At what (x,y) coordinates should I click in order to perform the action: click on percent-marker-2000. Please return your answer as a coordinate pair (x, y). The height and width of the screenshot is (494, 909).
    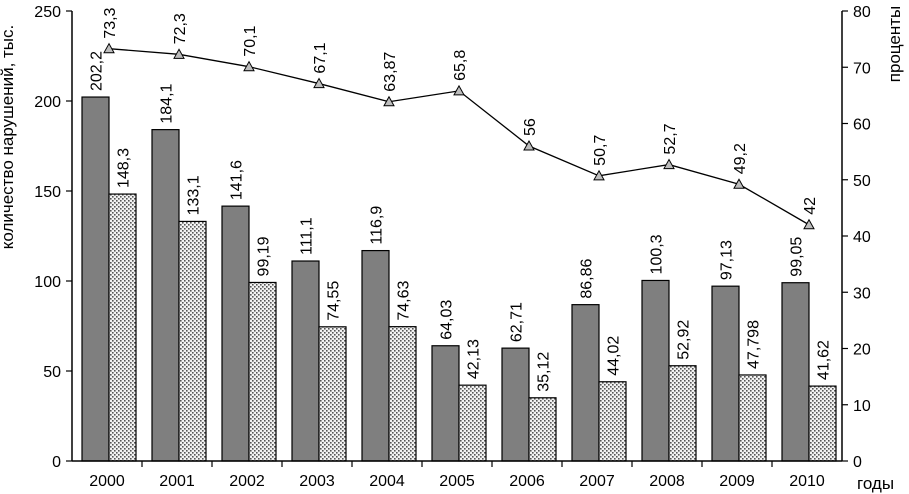
    Looking at the image, I should click on (109, 48).